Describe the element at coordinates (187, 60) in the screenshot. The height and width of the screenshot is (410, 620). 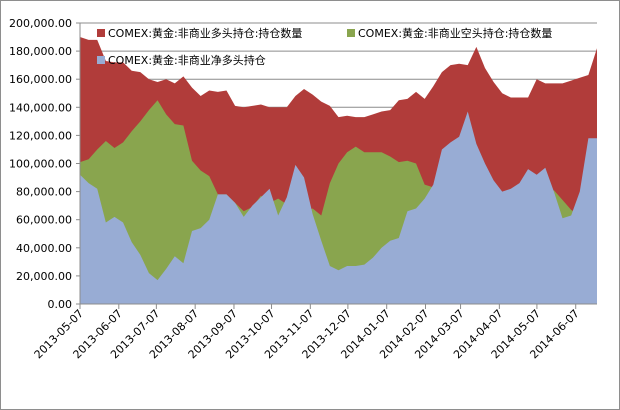
I see `legend-label-3: COMEX:黄金:非商业净多头持仓` at that location.